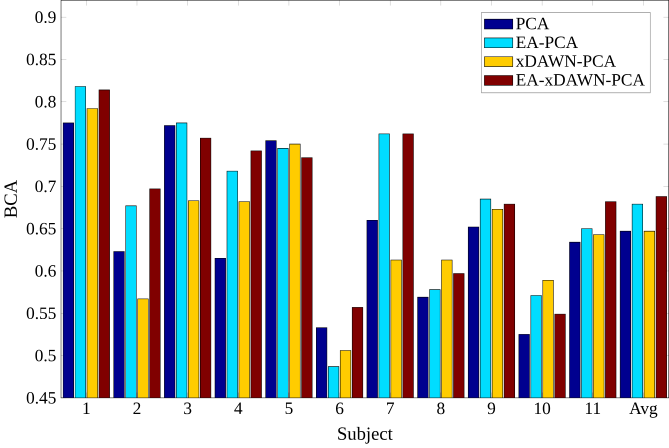 This screenshot has height=448, width=669. What do you see at coordinates (492, 408) in the screenshot?
I see `x-tick-label: 9` at bounding box center [492, 408].